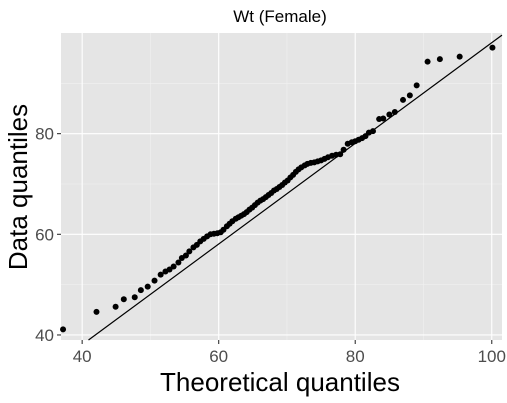  Describe the element at coordinates (82, 356) in the screenshot. I see `x-tick-label: 40` at that location.